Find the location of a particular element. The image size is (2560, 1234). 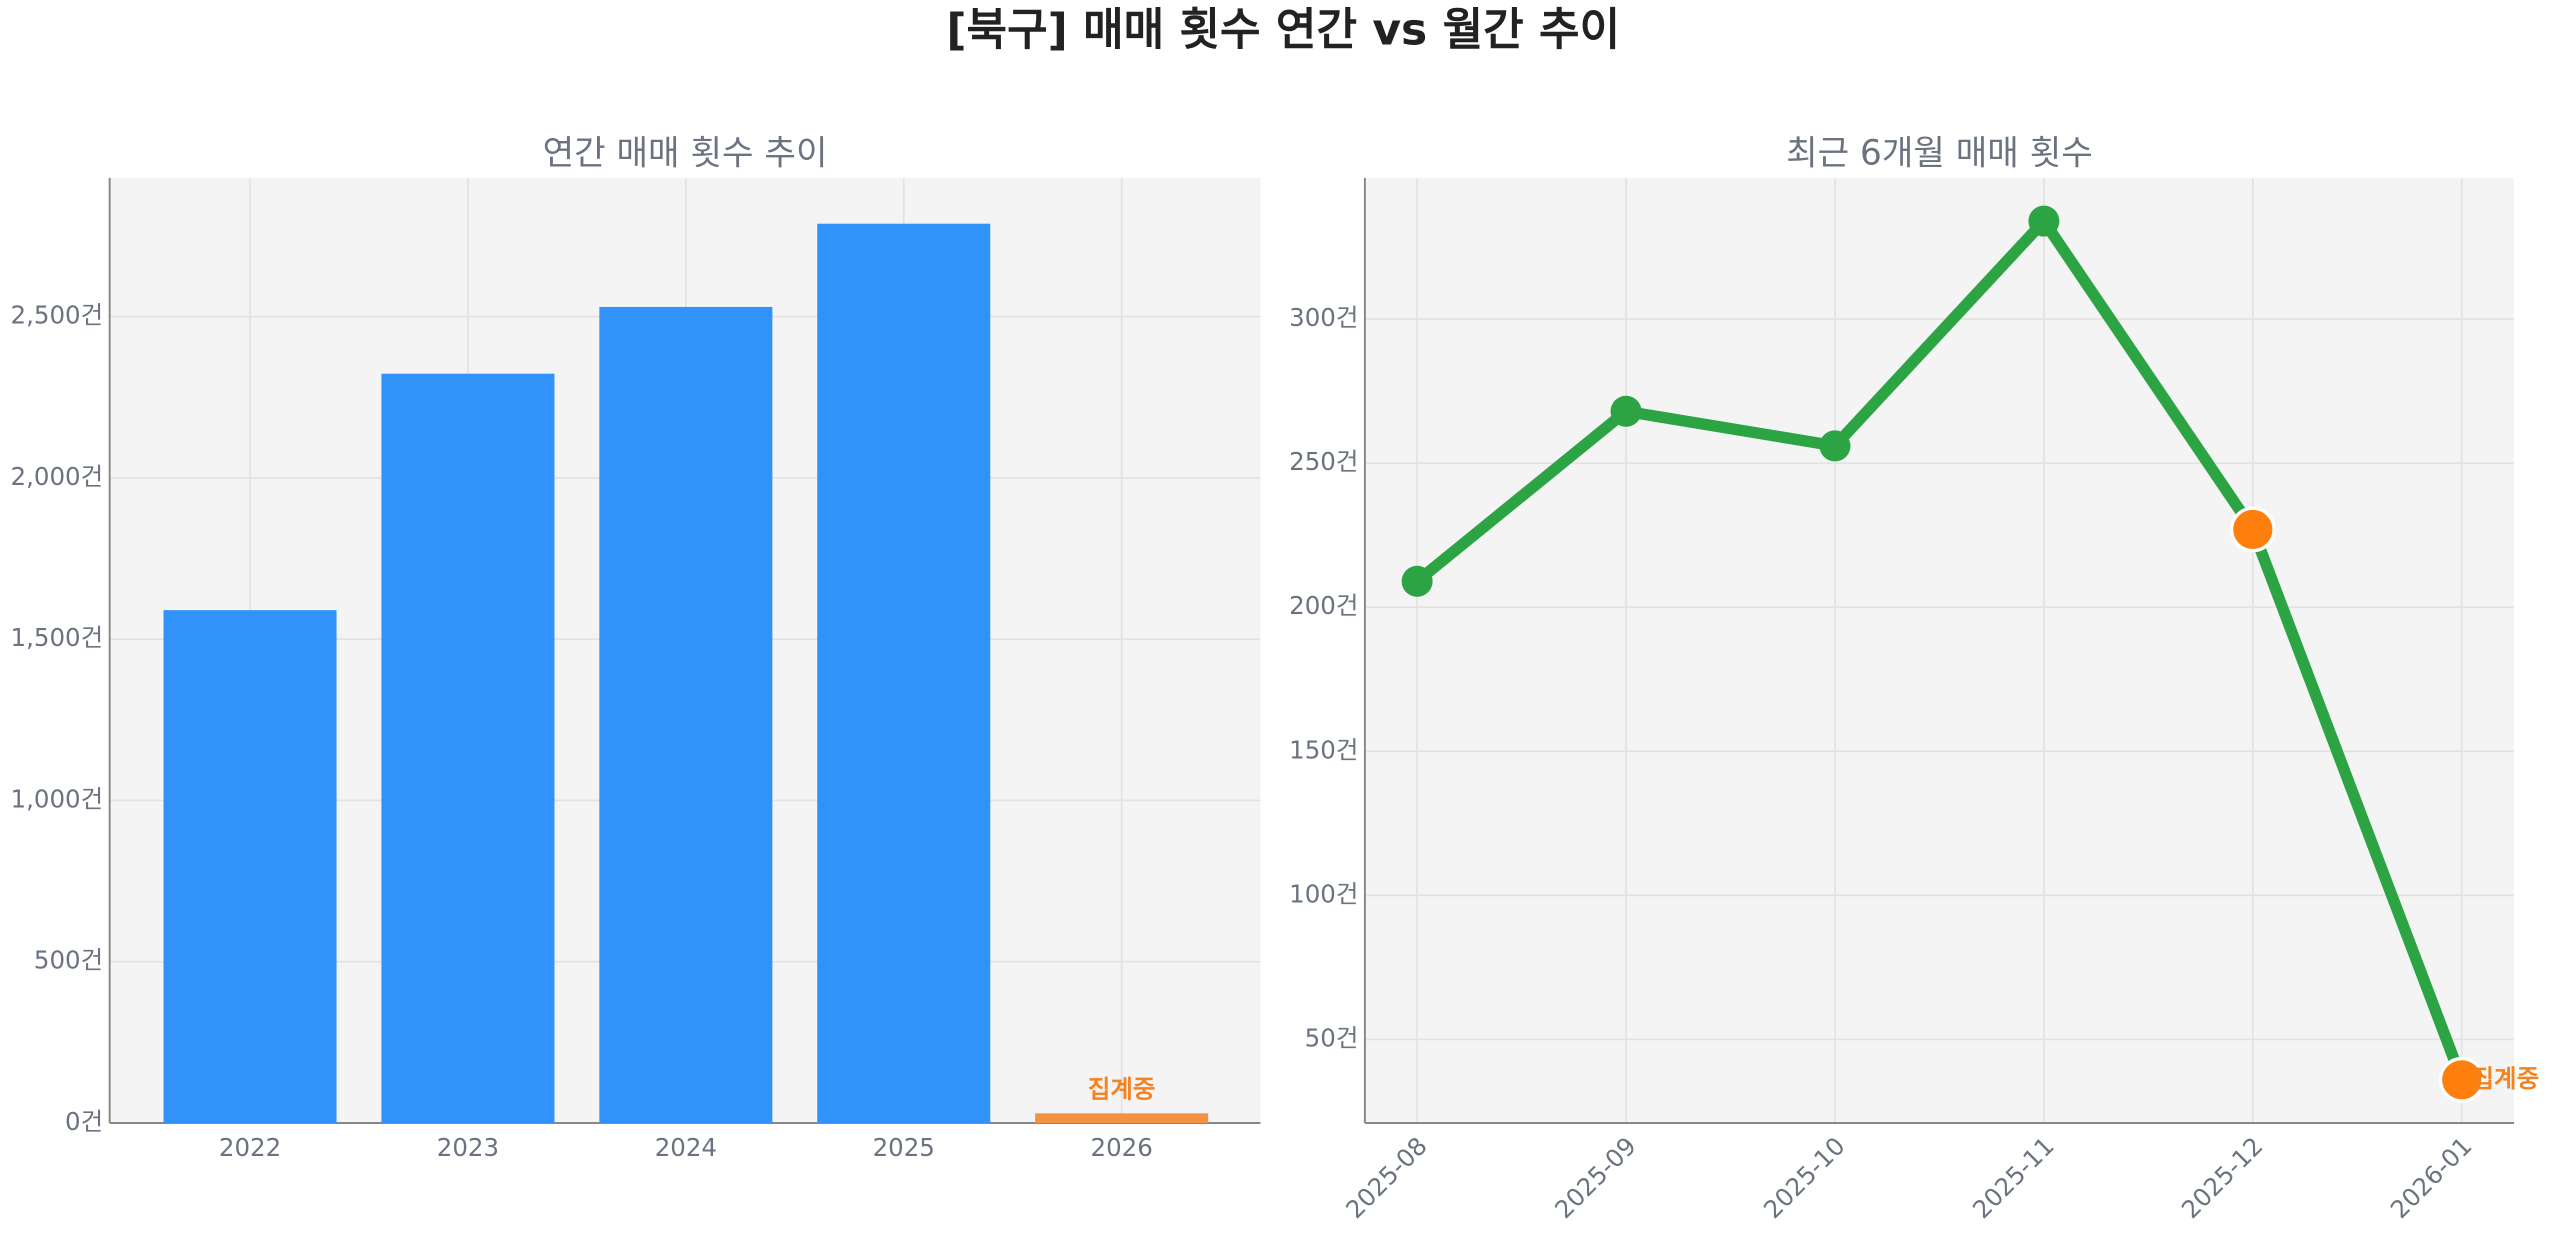

y-tick-label: 300건 is located at coordinates (1323, 317).